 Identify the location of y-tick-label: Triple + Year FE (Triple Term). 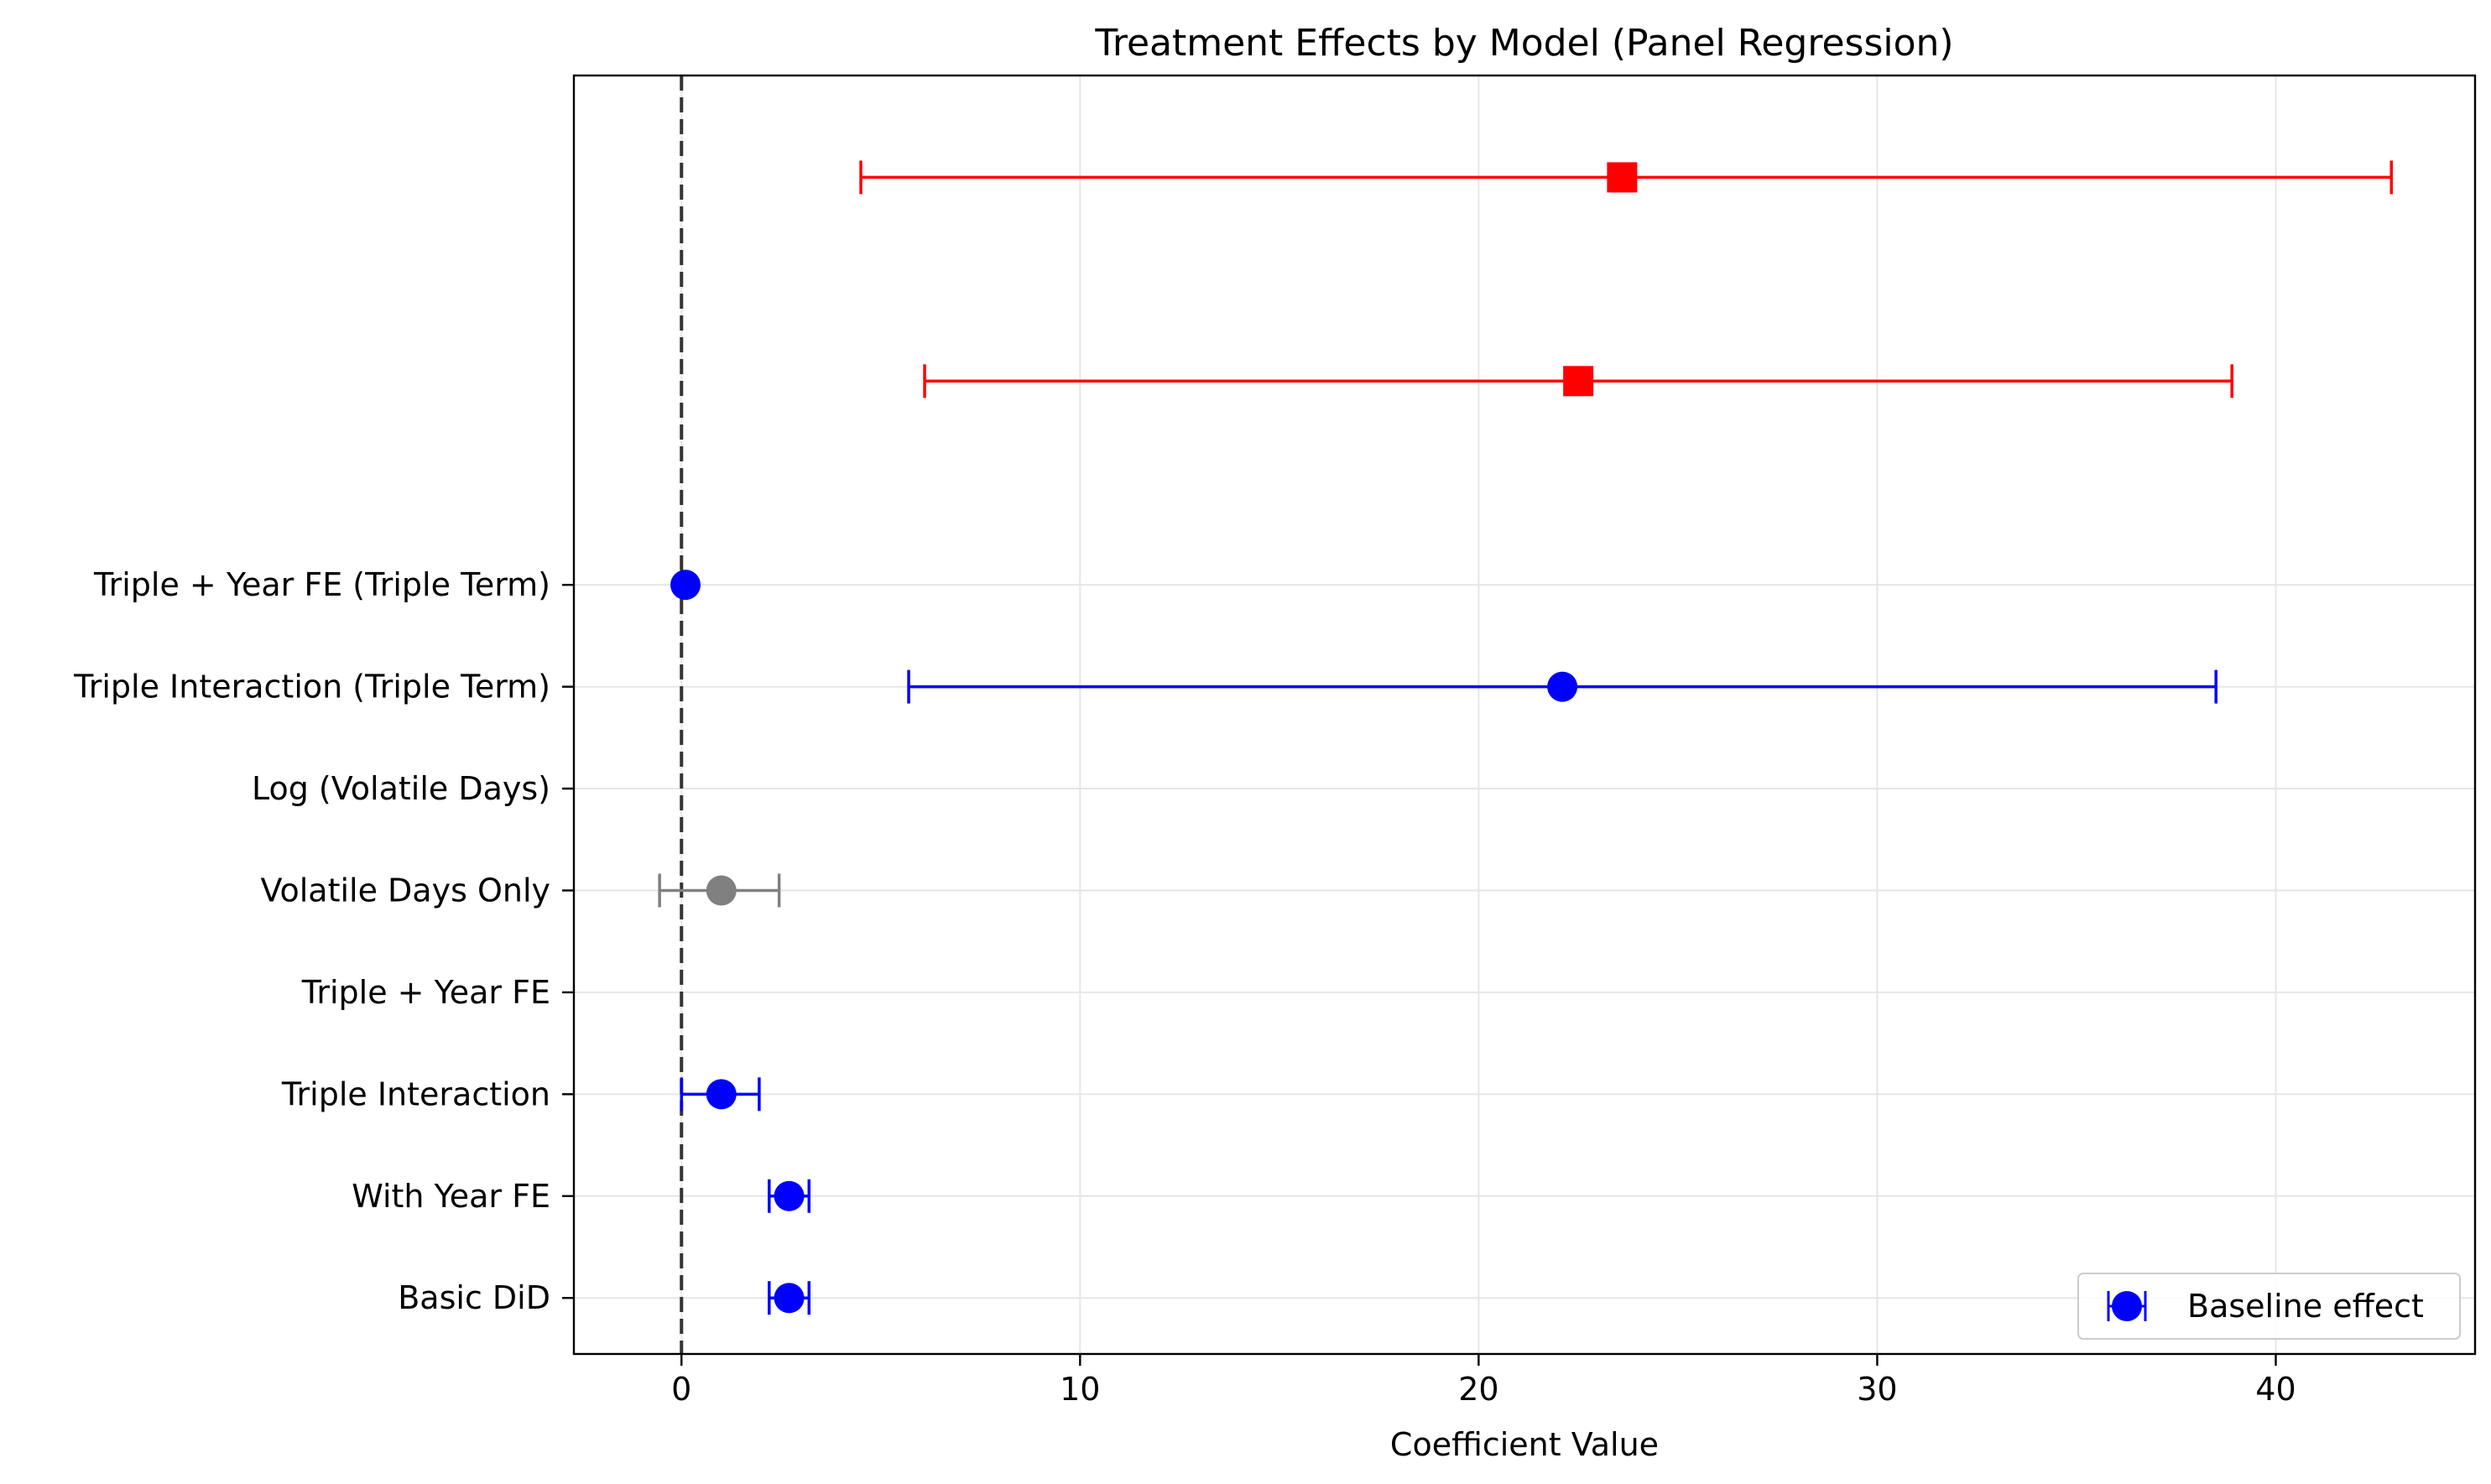
(321, 584).